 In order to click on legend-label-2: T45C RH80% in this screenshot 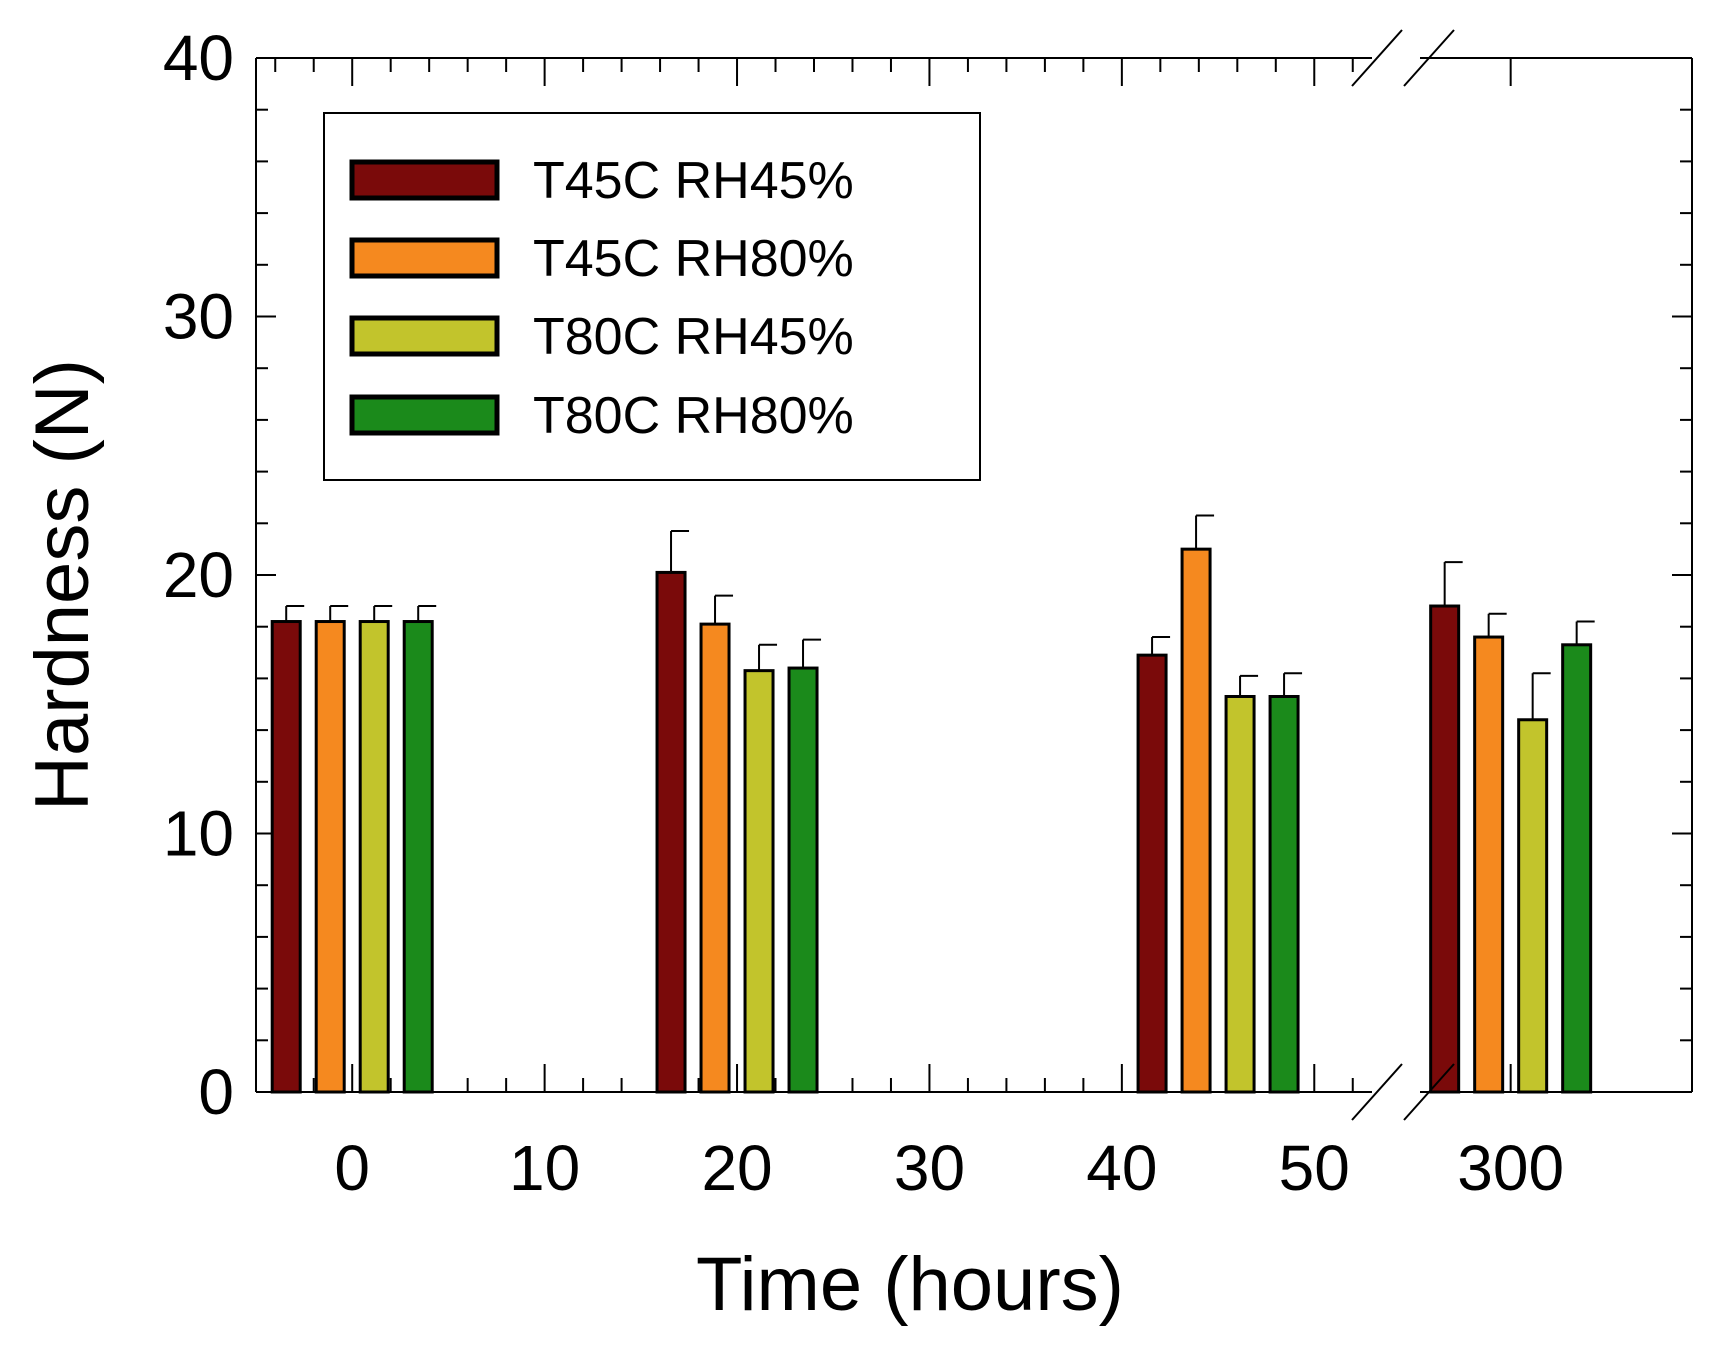, I will do `click(693, 259)`.